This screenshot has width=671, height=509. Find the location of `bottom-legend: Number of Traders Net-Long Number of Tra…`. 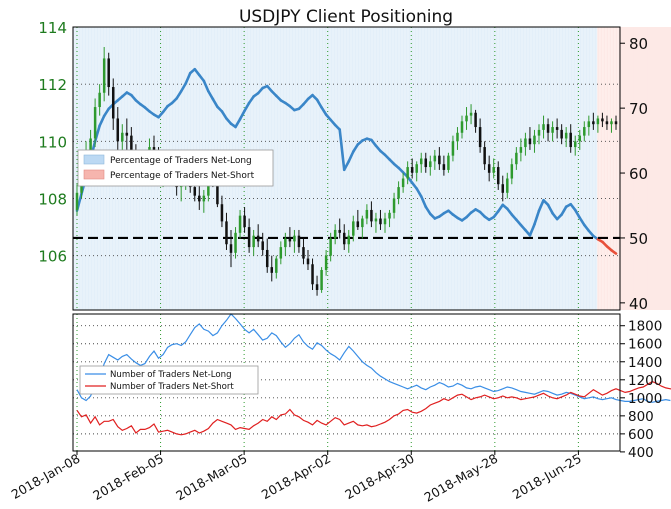

bottom-legend: Number of Traders Net-Long Number of Tra… is located at coordinates (169, 380).